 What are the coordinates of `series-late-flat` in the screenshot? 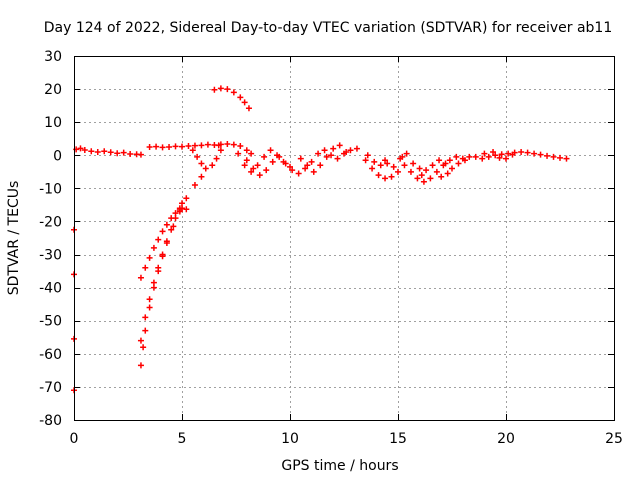 It's located at (524, 155).